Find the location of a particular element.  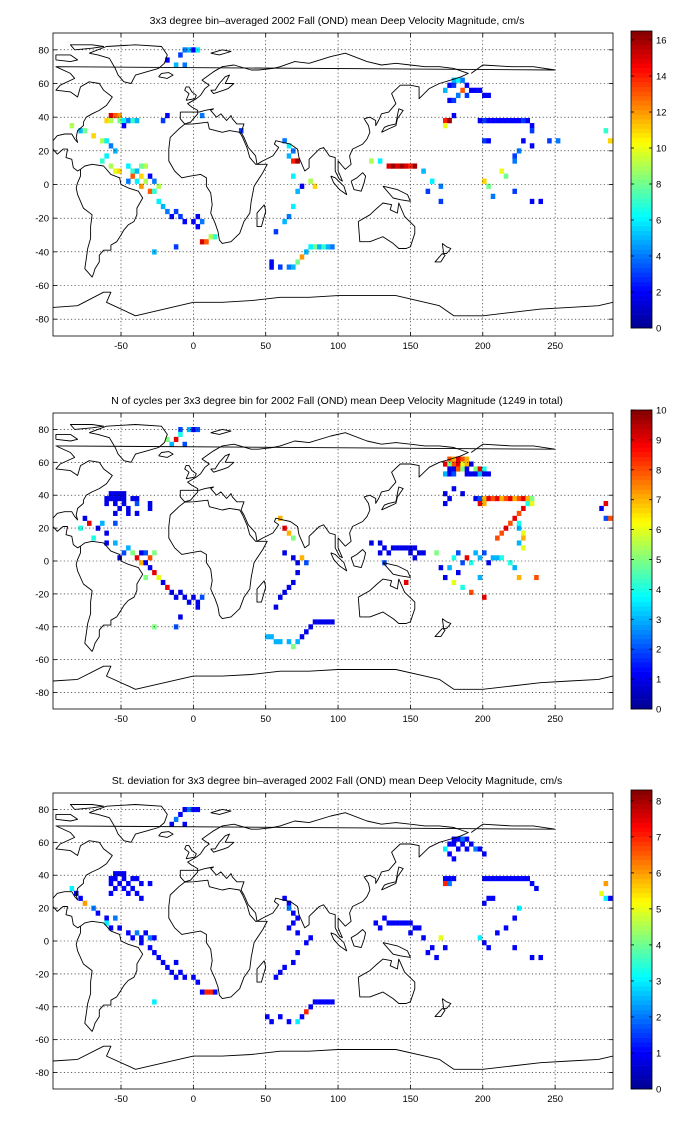

colorbar-tick-label: 2 is located at coordinates (658, 1017).